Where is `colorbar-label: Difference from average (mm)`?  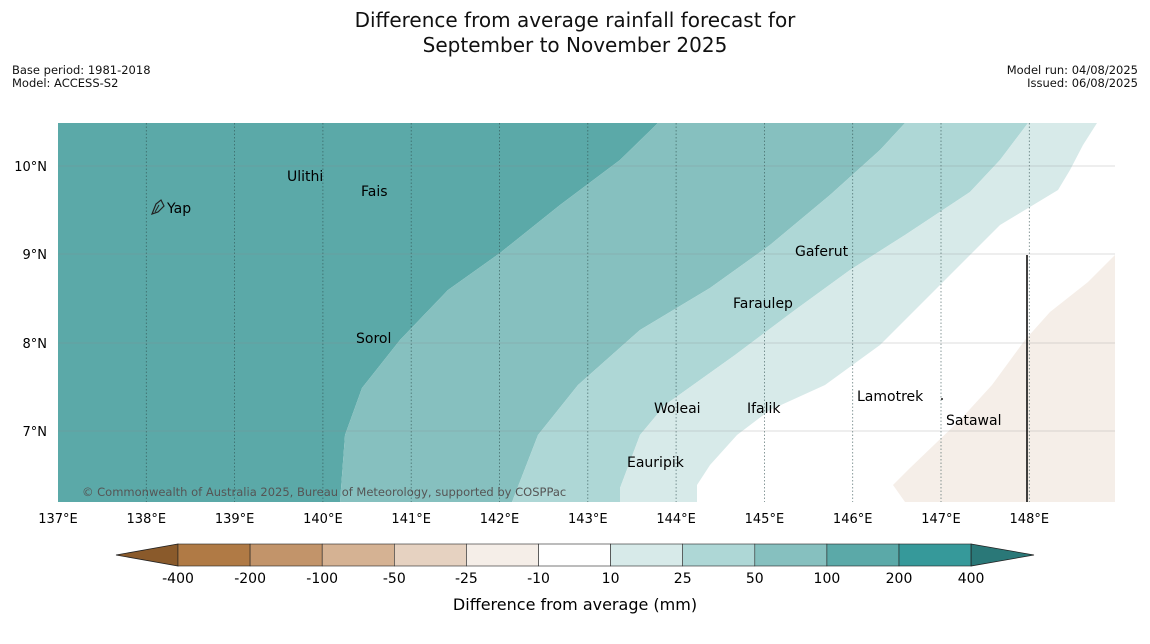
colorbar-label: Difference from average (mm) is located at coordinates (575, 604).